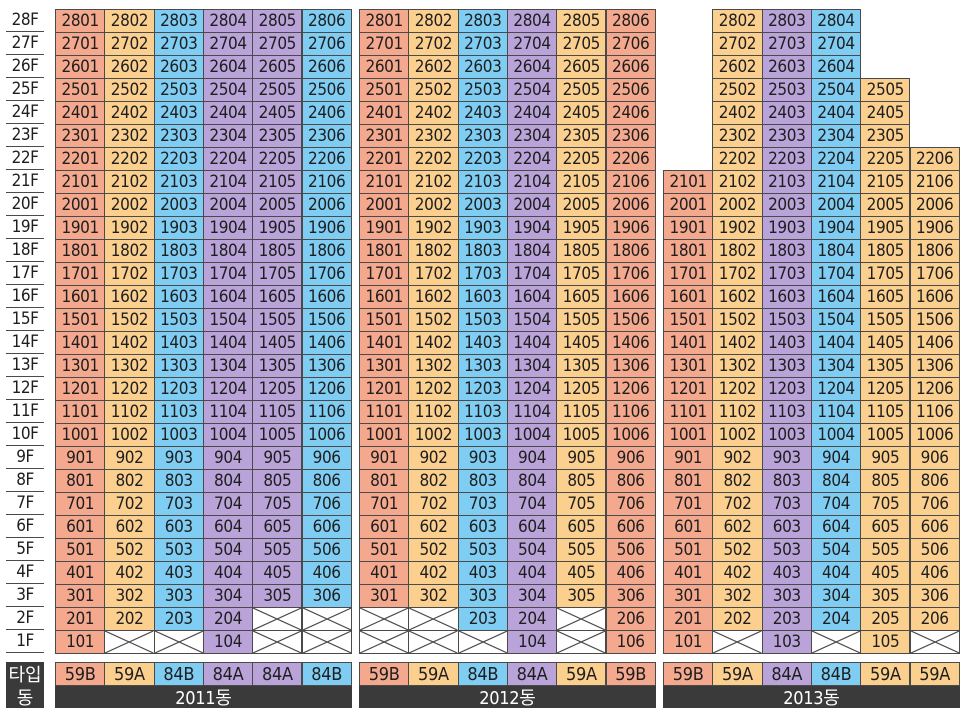 The width and height of the screenshot is (974, 720). What do you see at coordinates (277, 159) in the screenshot?
I see `unit-cell: 2205` at bounding box center [277, 159].